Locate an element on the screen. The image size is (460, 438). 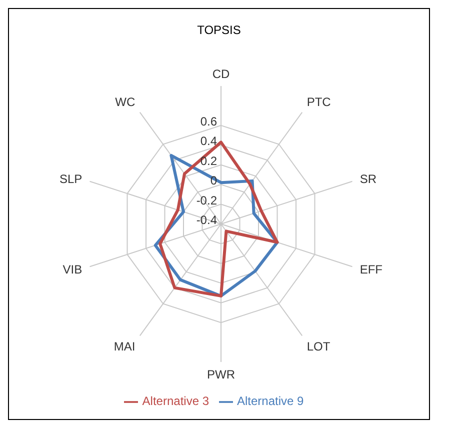
chart-title: TOPSIS is located at coordinates (219, 30).